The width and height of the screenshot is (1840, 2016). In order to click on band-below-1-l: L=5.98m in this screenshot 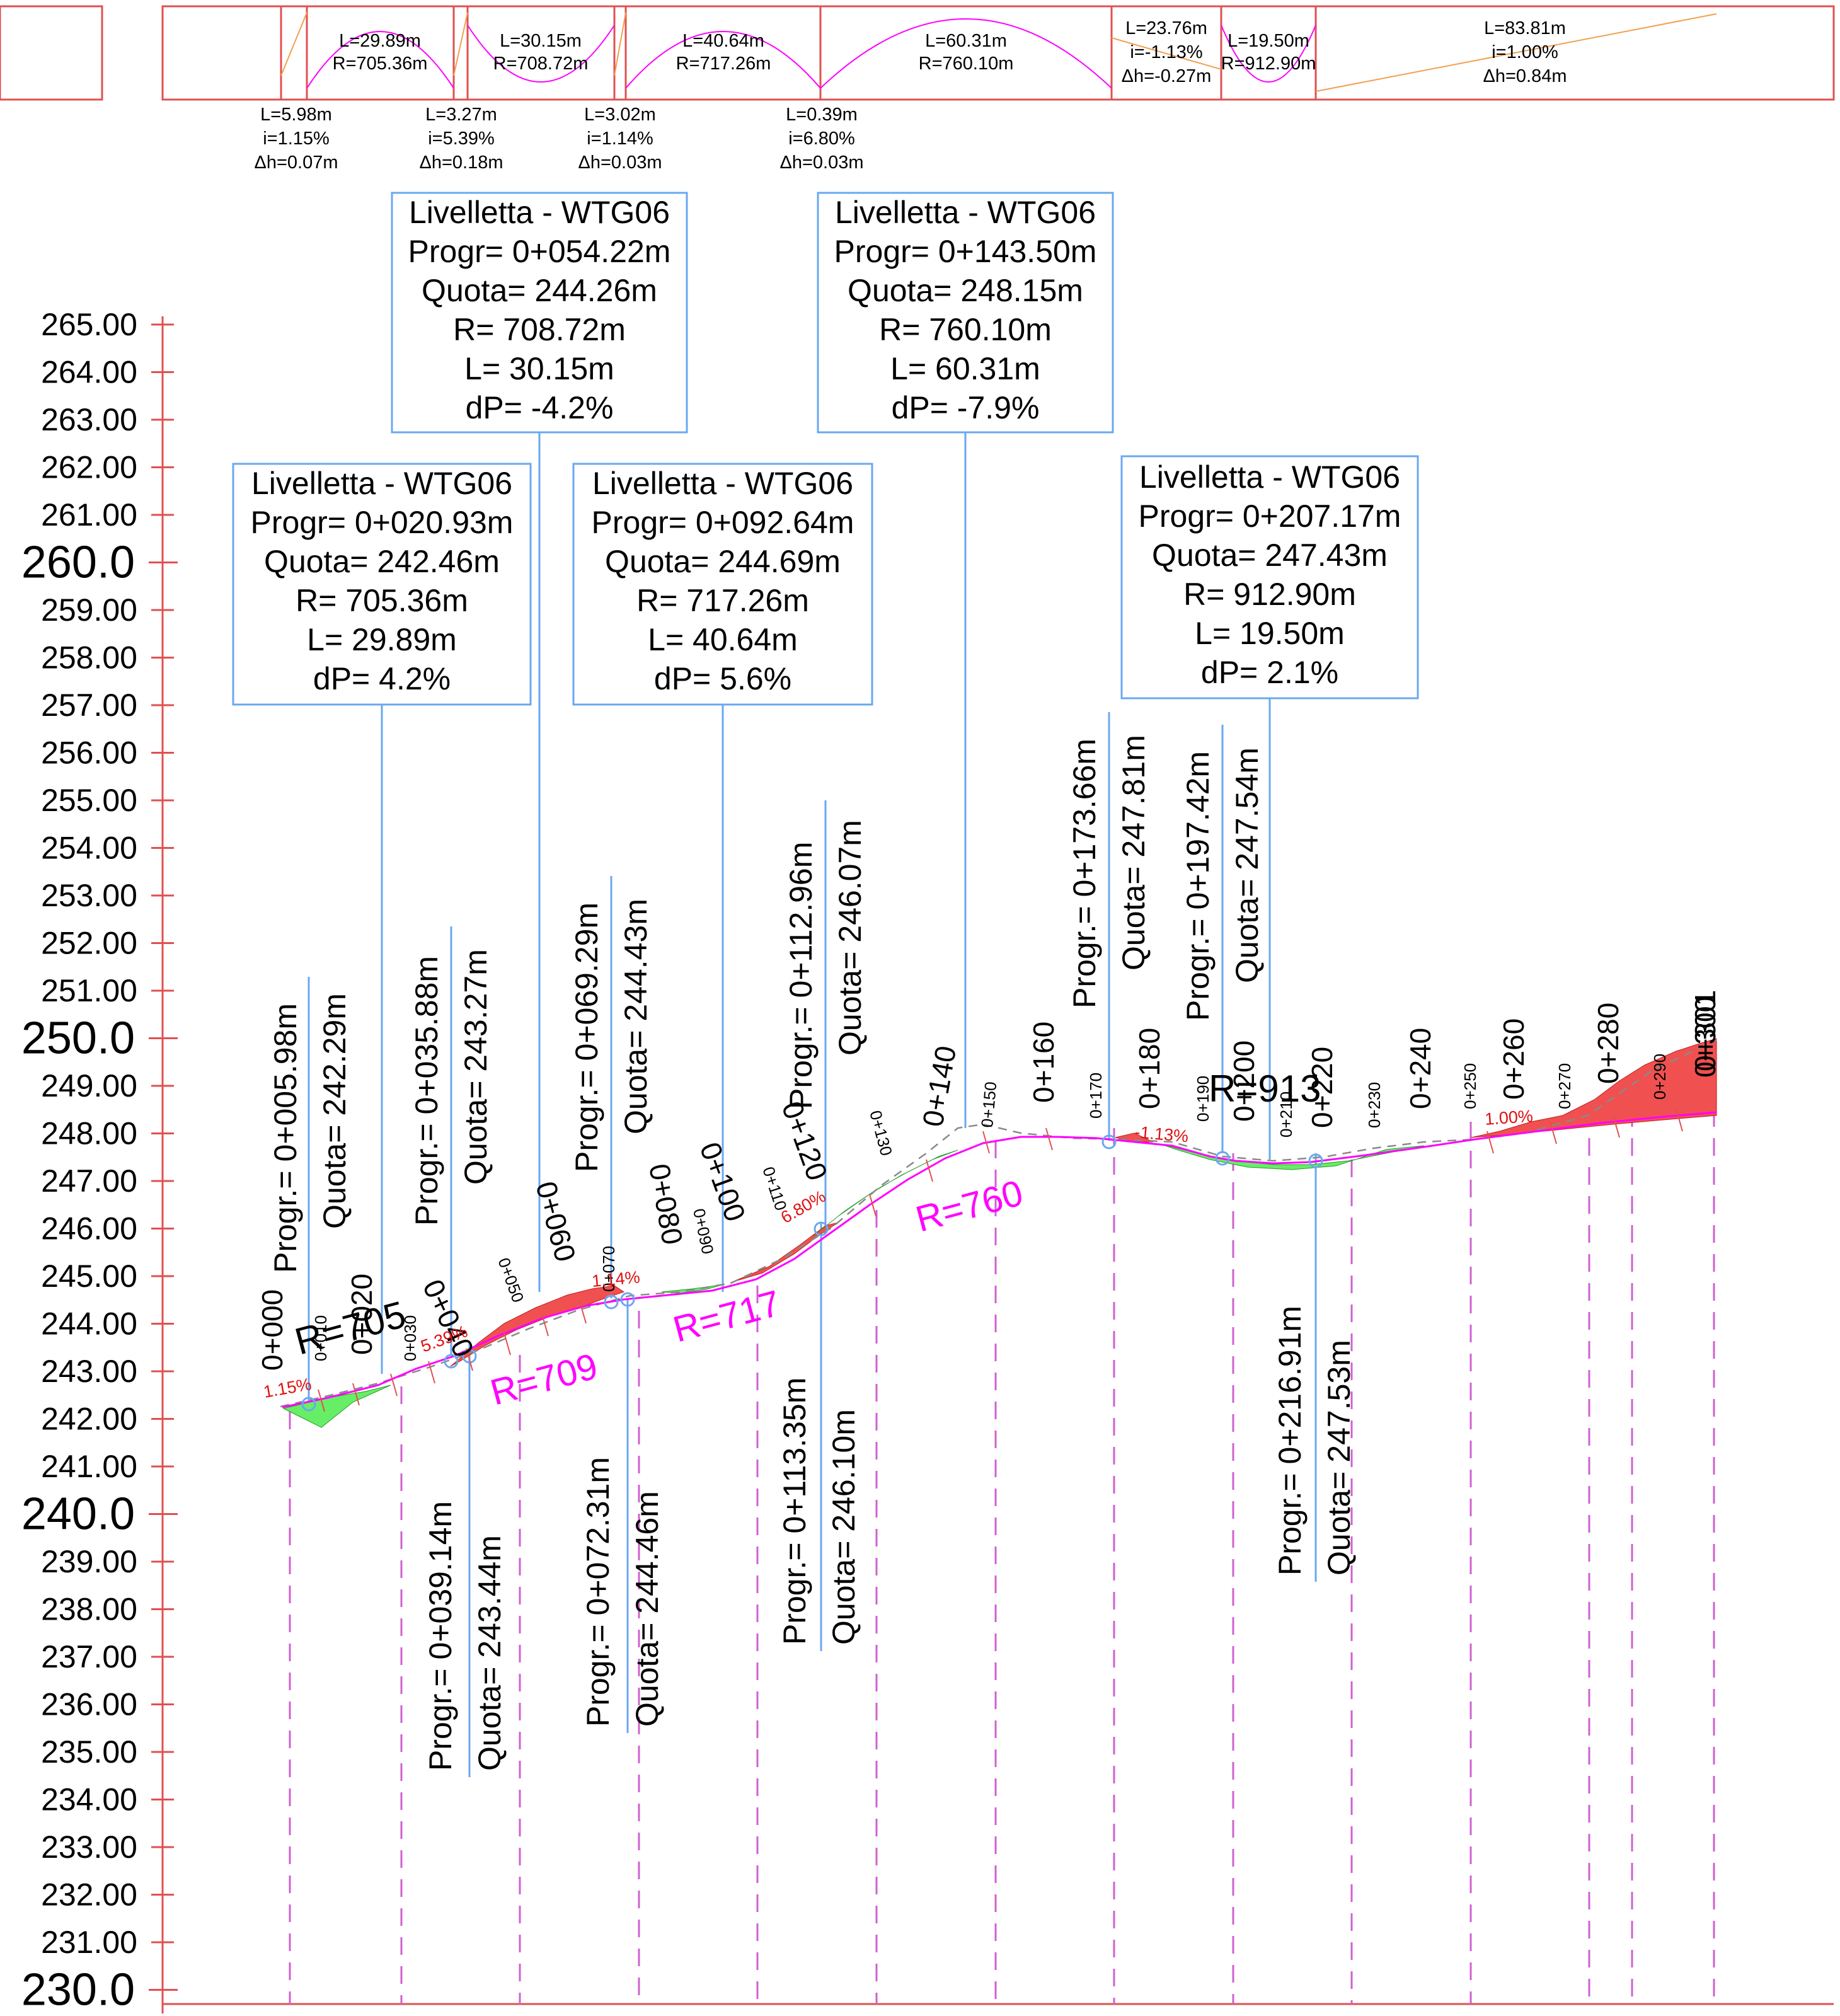, I will do `click(296, 115)`.